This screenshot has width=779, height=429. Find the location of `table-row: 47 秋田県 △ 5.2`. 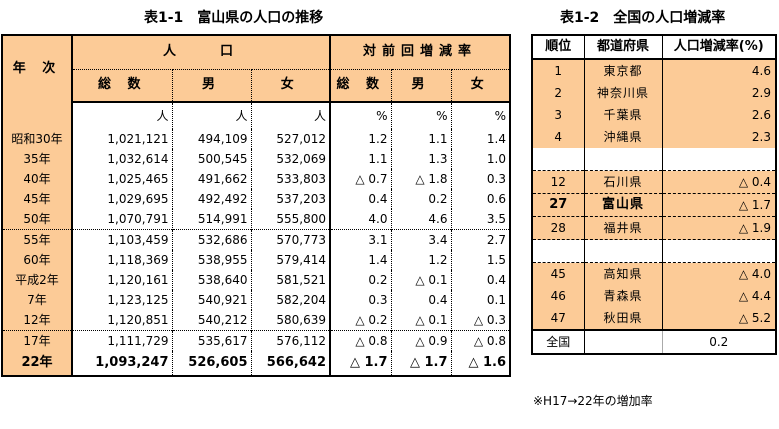

table-row: 47 秋田県 △ 5.2 is located at coordinates (654, 318).